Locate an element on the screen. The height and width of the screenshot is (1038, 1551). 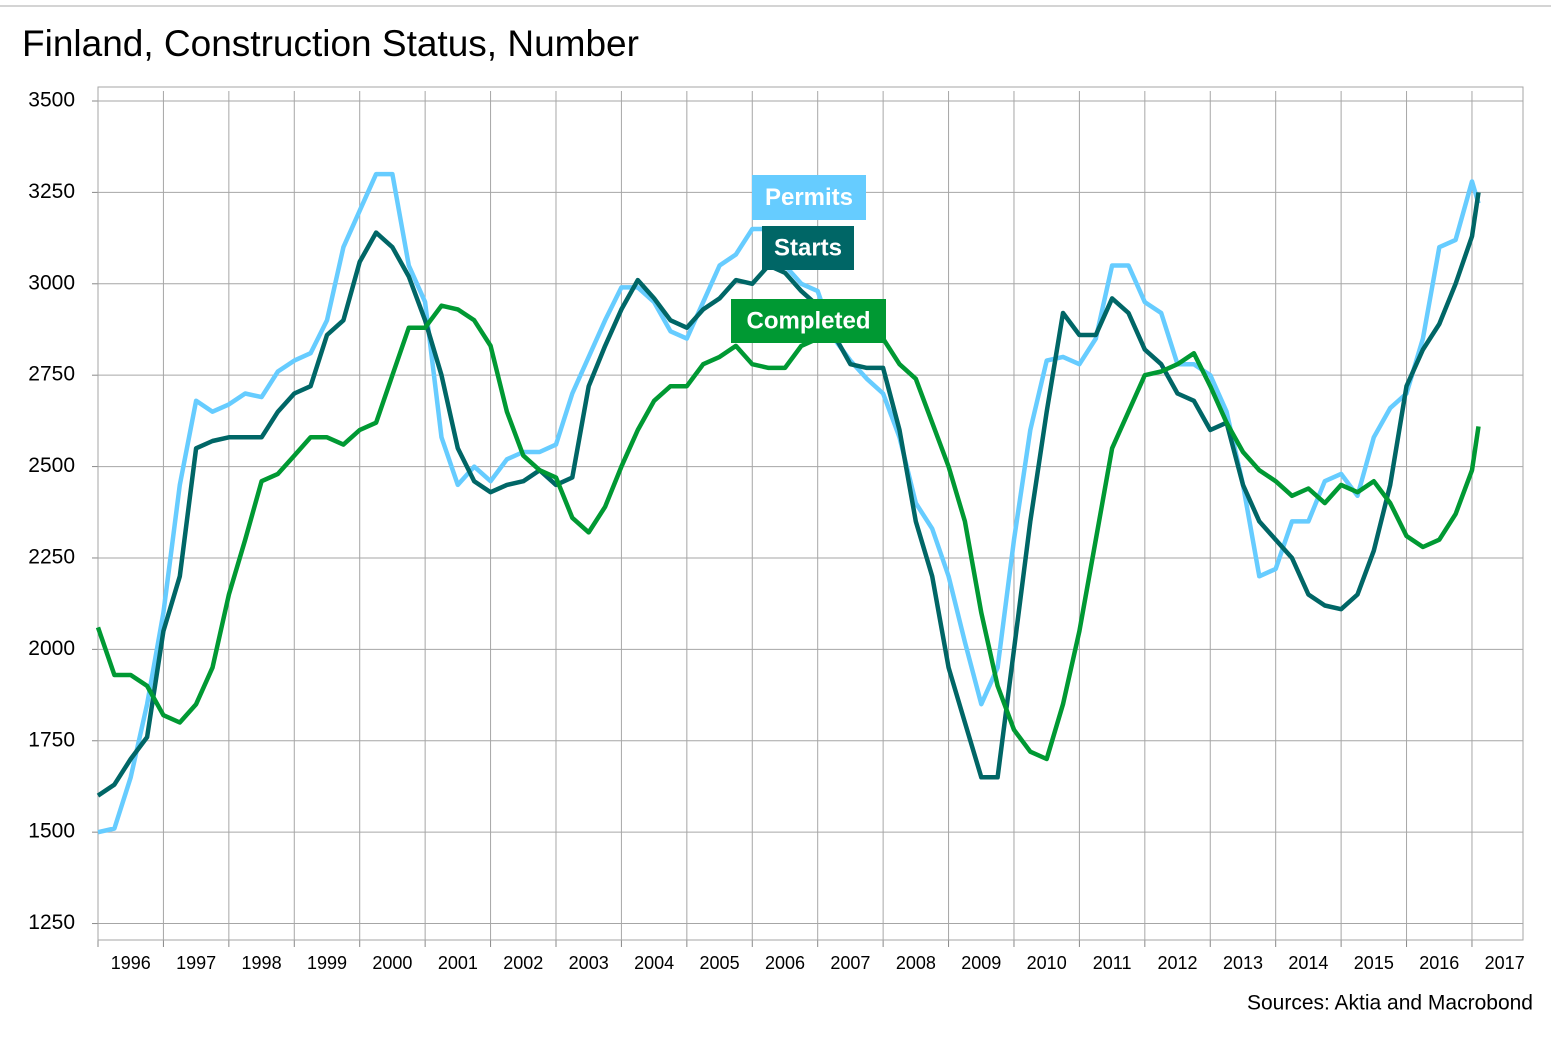
x-tick-label: 2004 is located at coordinates (654, 963).